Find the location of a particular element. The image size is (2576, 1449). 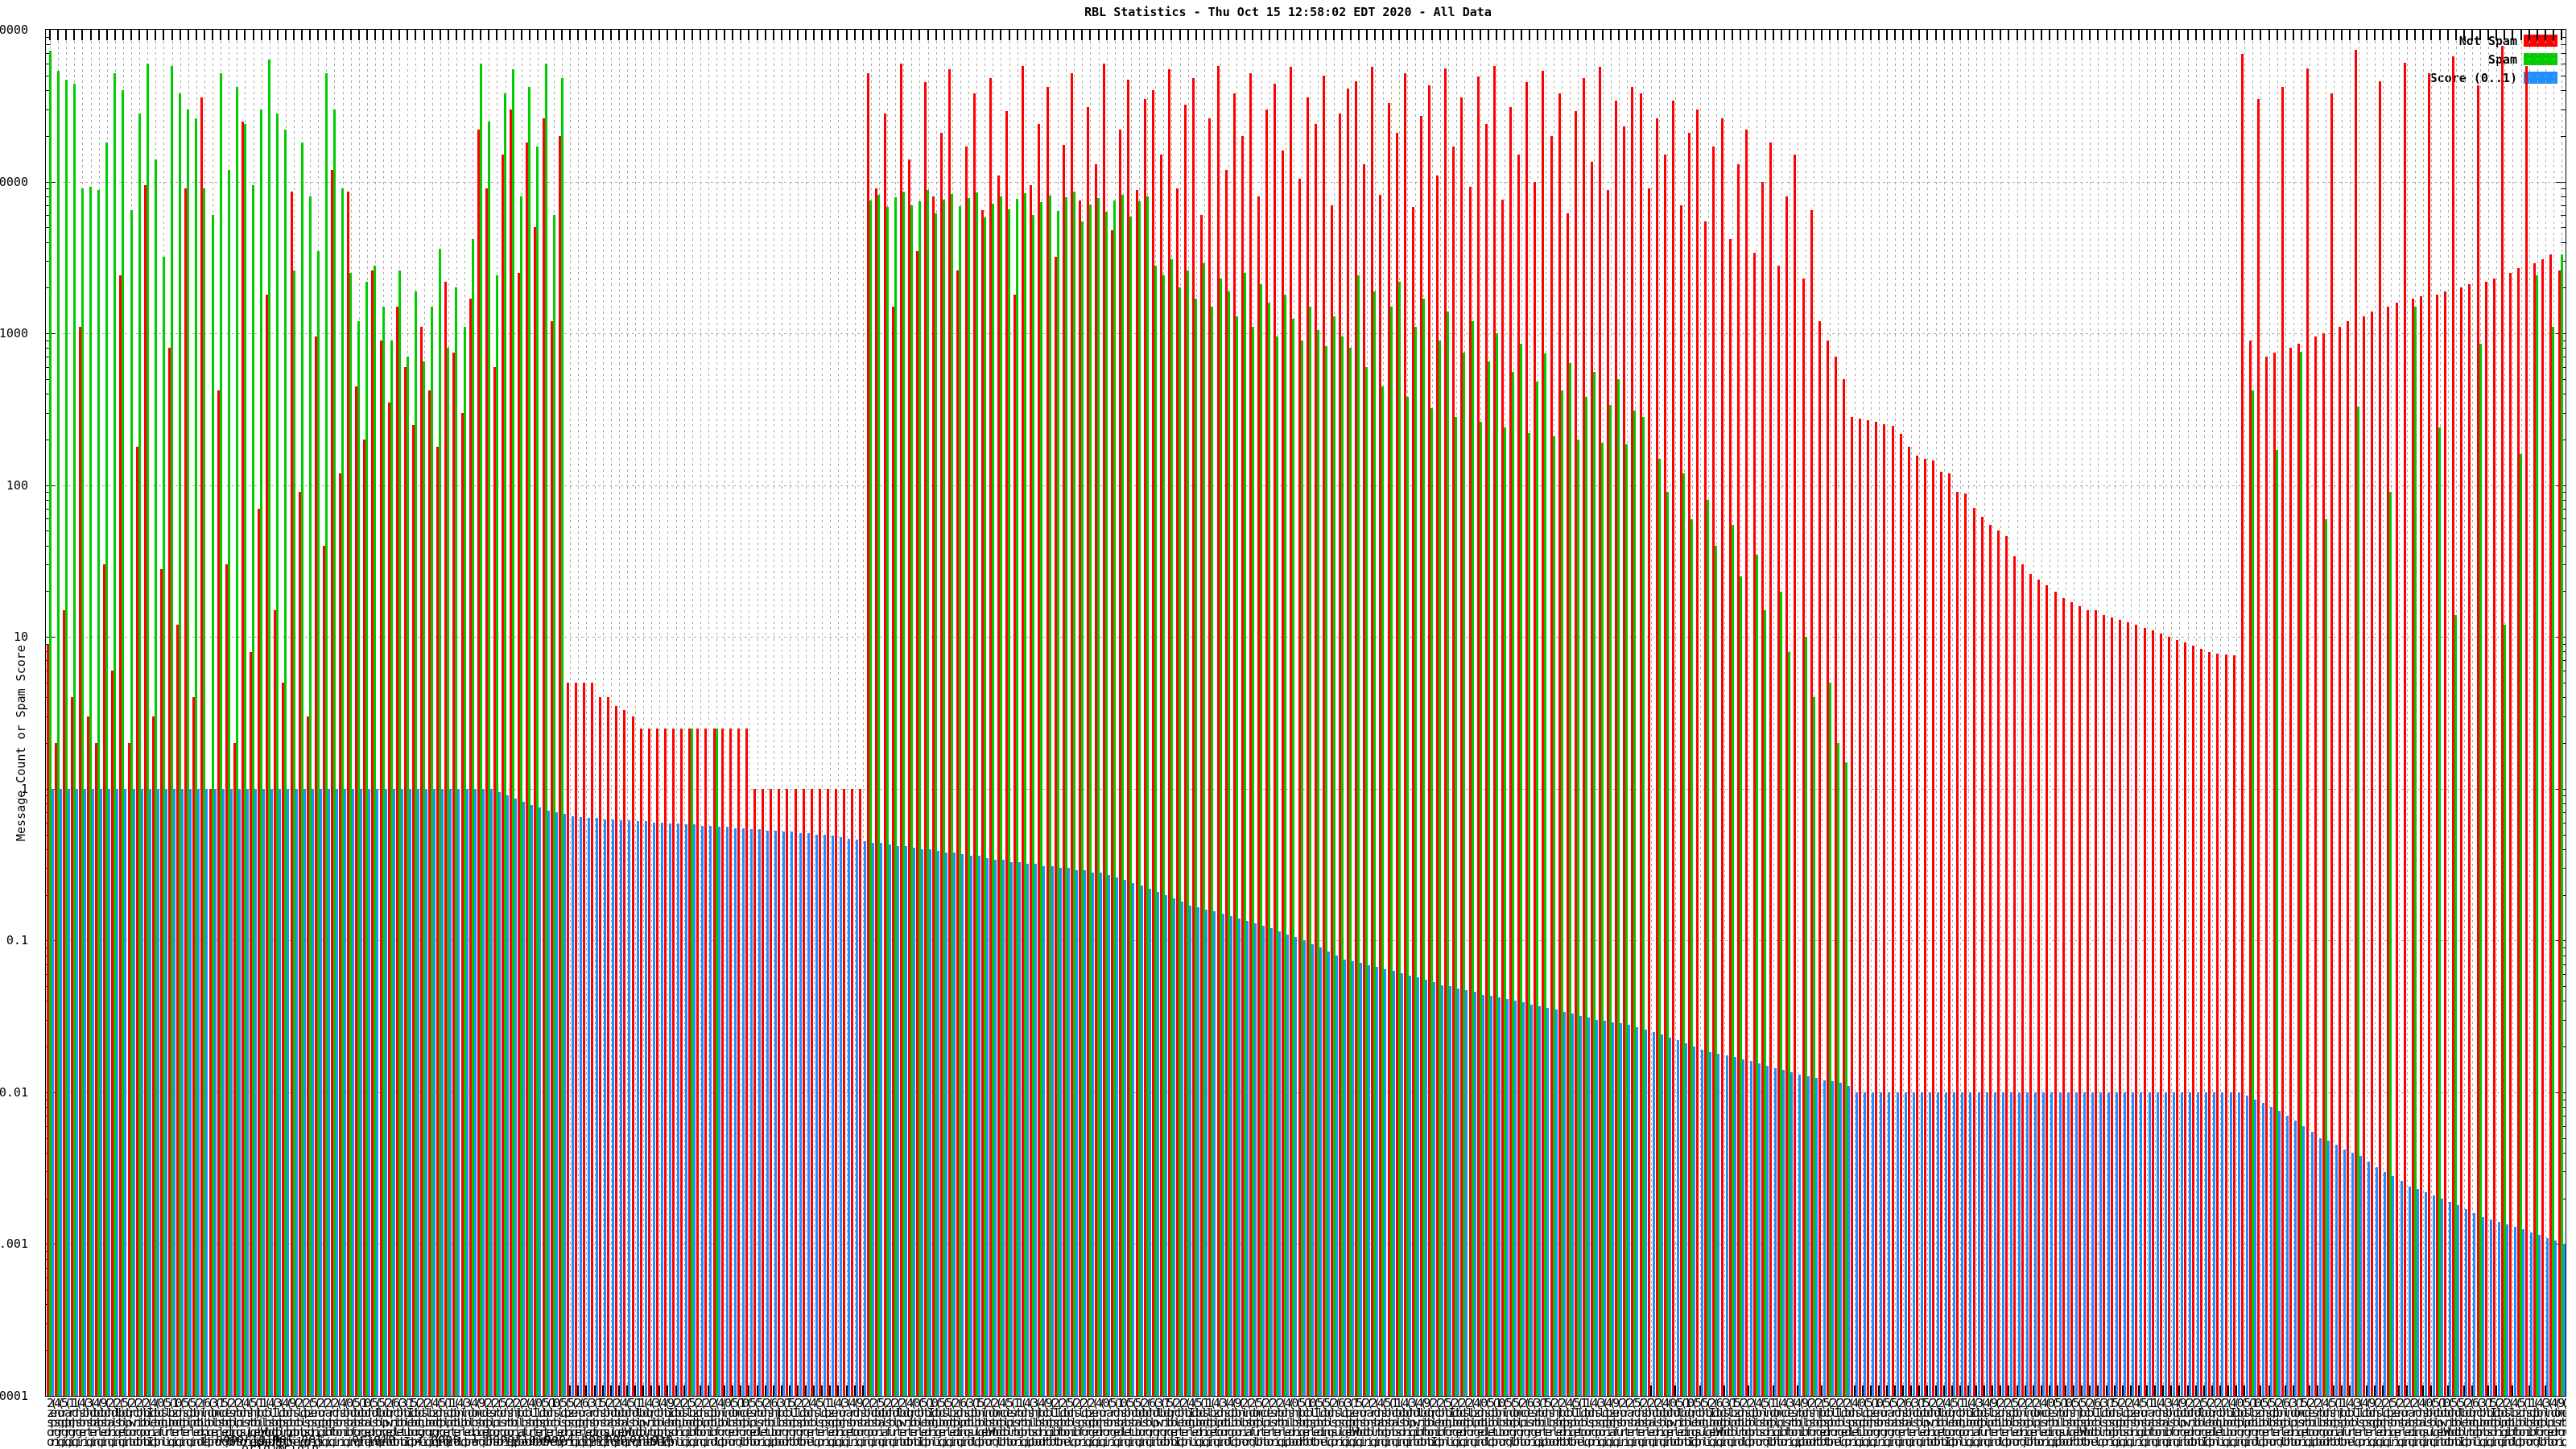

y-tick-label: 100 is located at coordinates (17, 485).